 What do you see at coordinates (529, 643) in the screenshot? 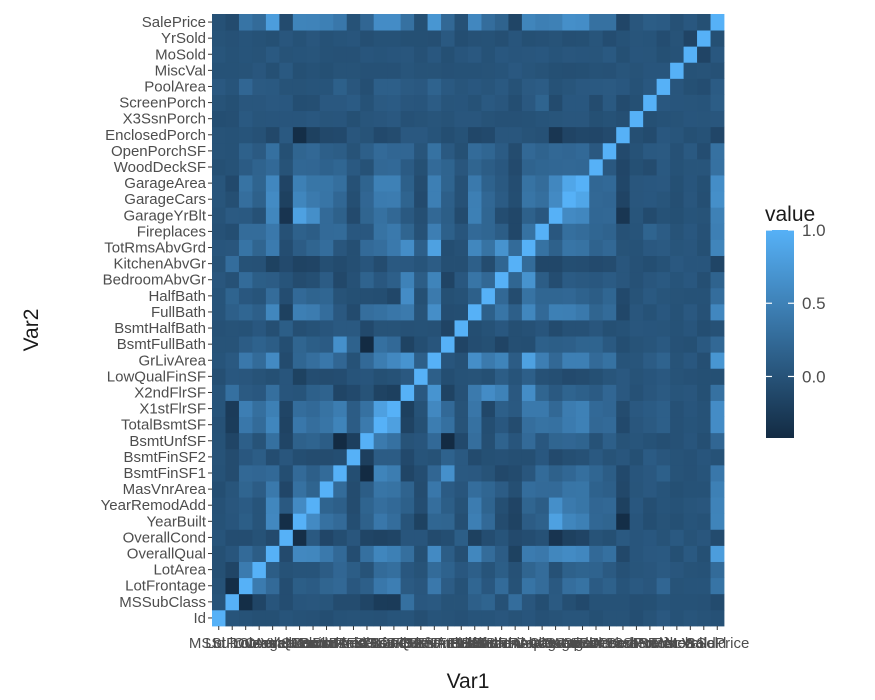
I see `x-tick-label: TotRmsAbvGrd` at bounding box center [529, 643].